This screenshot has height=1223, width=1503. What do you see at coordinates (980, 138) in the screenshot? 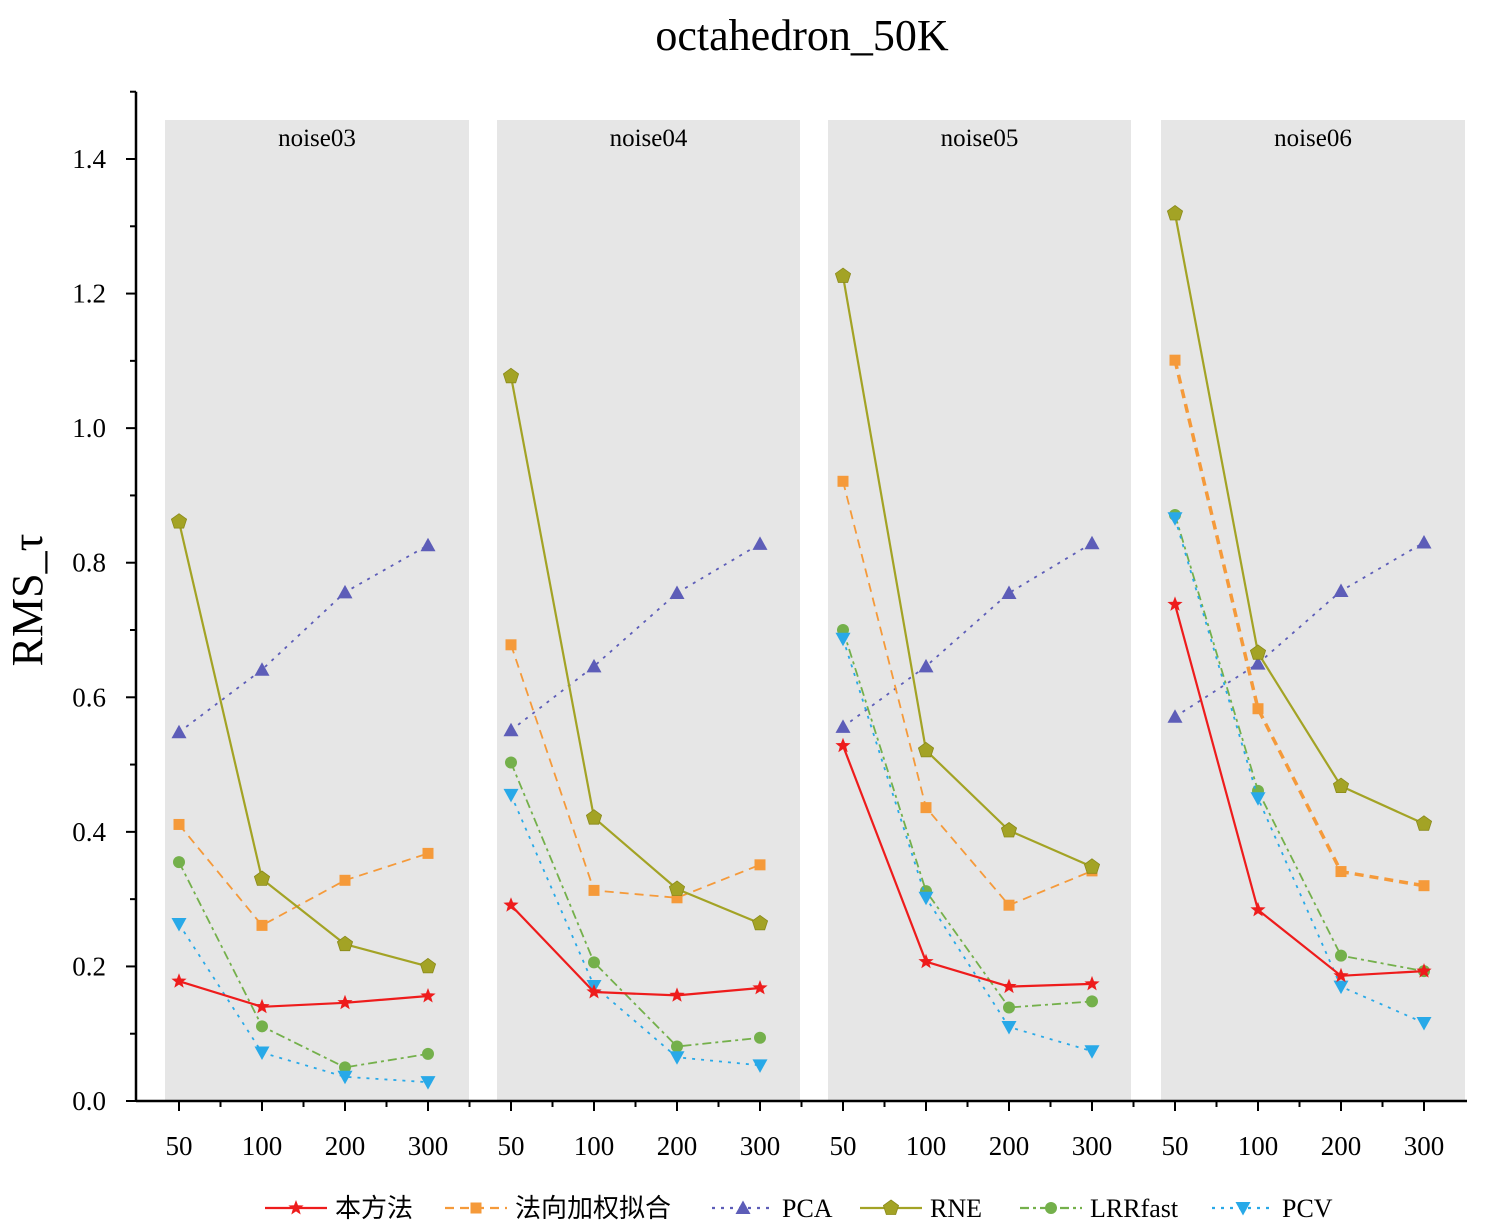
I see `panel-title-noise05: noise05` at bounding box center [980, 138].